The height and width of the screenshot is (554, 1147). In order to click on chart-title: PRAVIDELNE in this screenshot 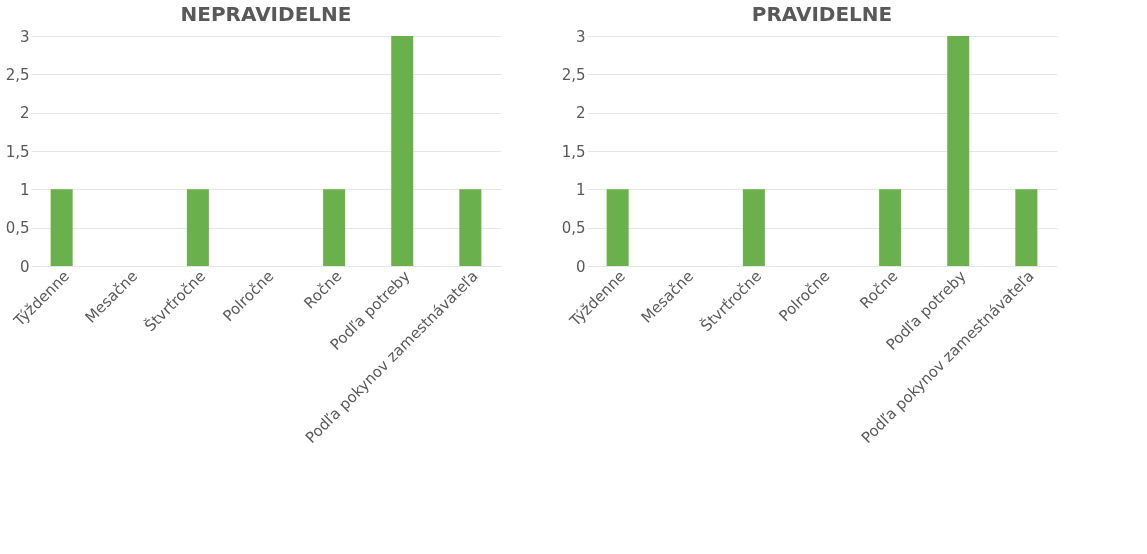, I will do `click(822, 14)`.